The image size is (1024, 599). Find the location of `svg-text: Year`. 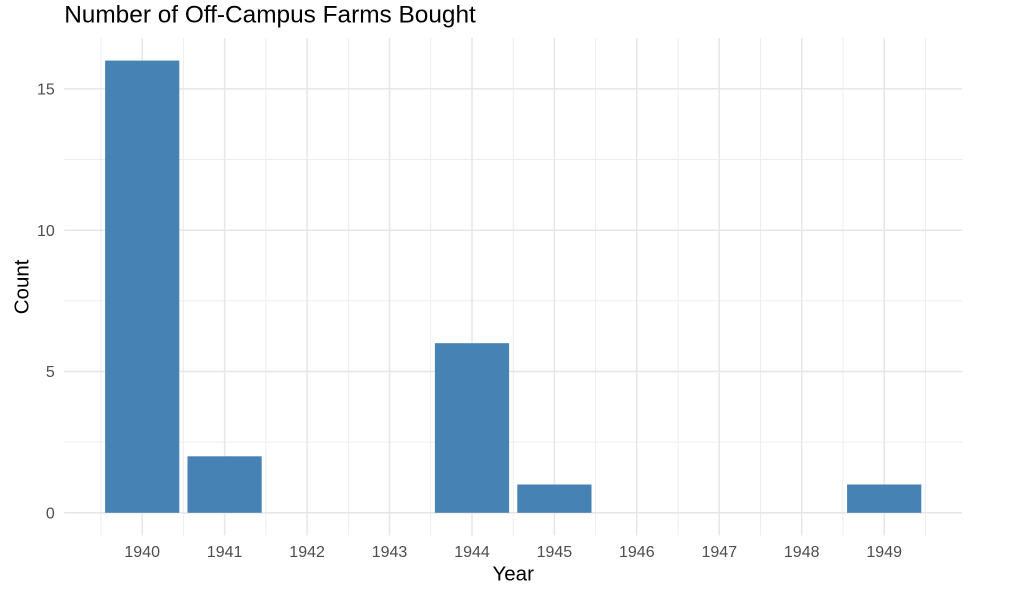

svg-text: Year is located at coordinates (513, 574).